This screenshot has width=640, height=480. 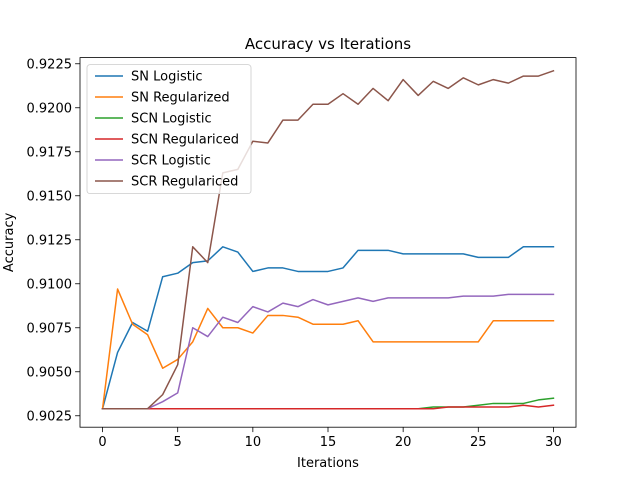 What do you see at coordinates (184, 182) in the screenshot?
I see `legend-label-scr-regulariced: SCR Regulariced` at bounding box center [184, 182].